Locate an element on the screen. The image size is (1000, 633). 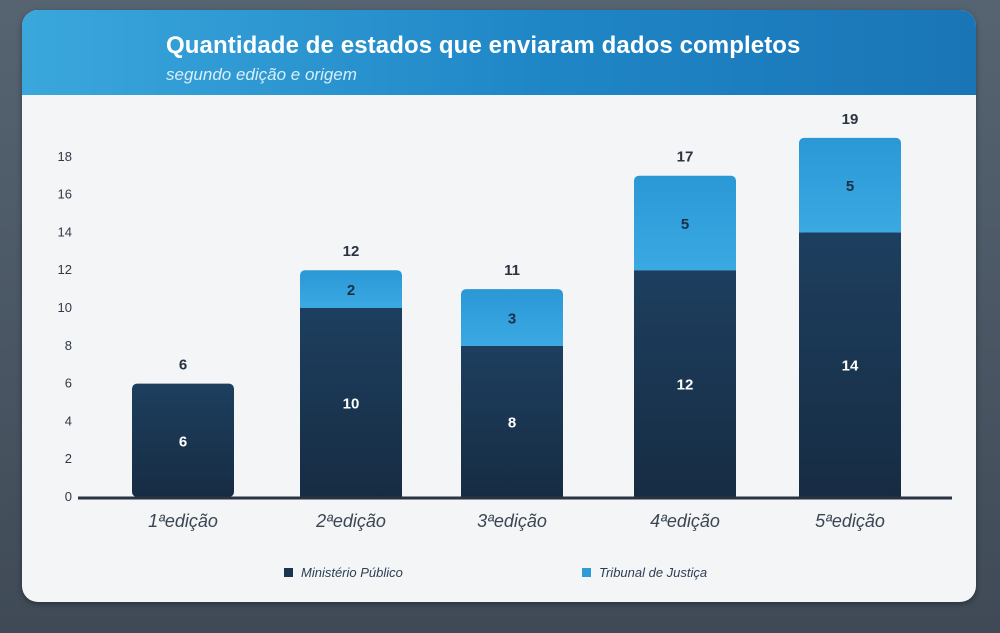
y-tick-label: 16 is located at coordinates (65, 194).